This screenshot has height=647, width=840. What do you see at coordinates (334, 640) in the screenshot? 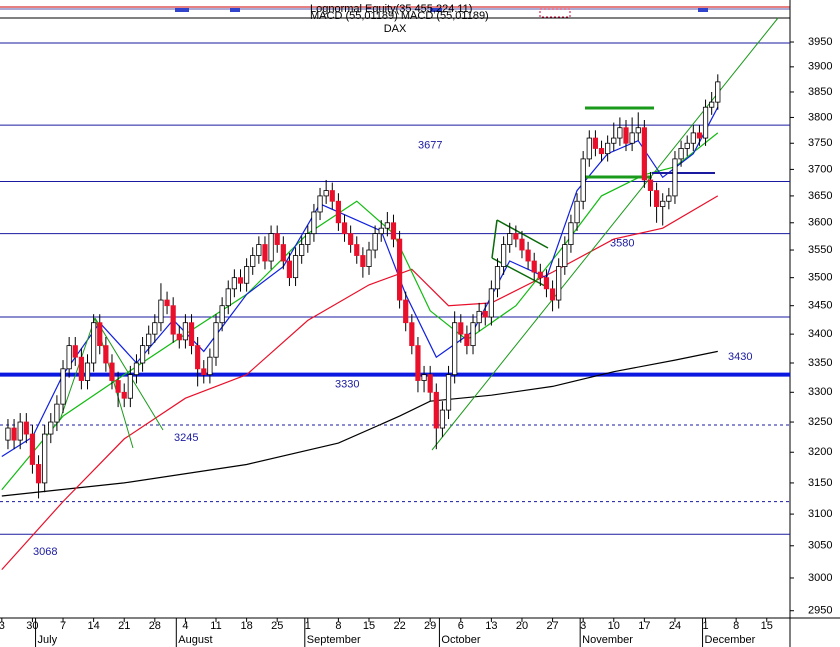
I see `month-label: September` at bounding box center [334, 640].